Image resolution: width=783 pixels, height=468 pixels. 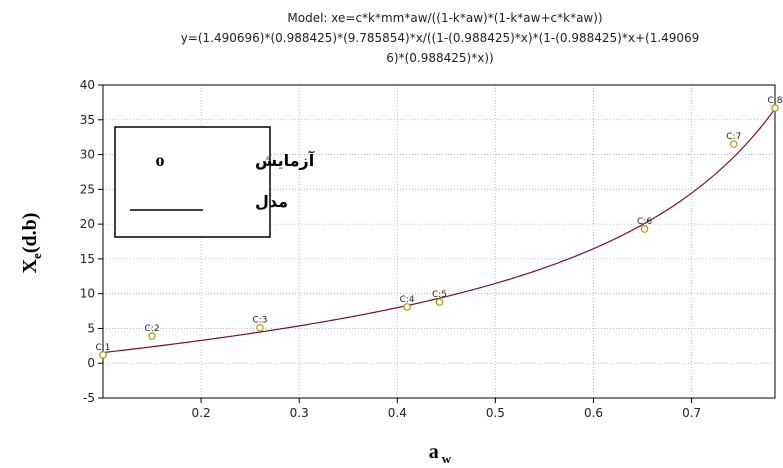 What do you see at coordinates (87, 189) in the screenshot?
I see `y-tick-label: 25` at bounding box center [87, 189].